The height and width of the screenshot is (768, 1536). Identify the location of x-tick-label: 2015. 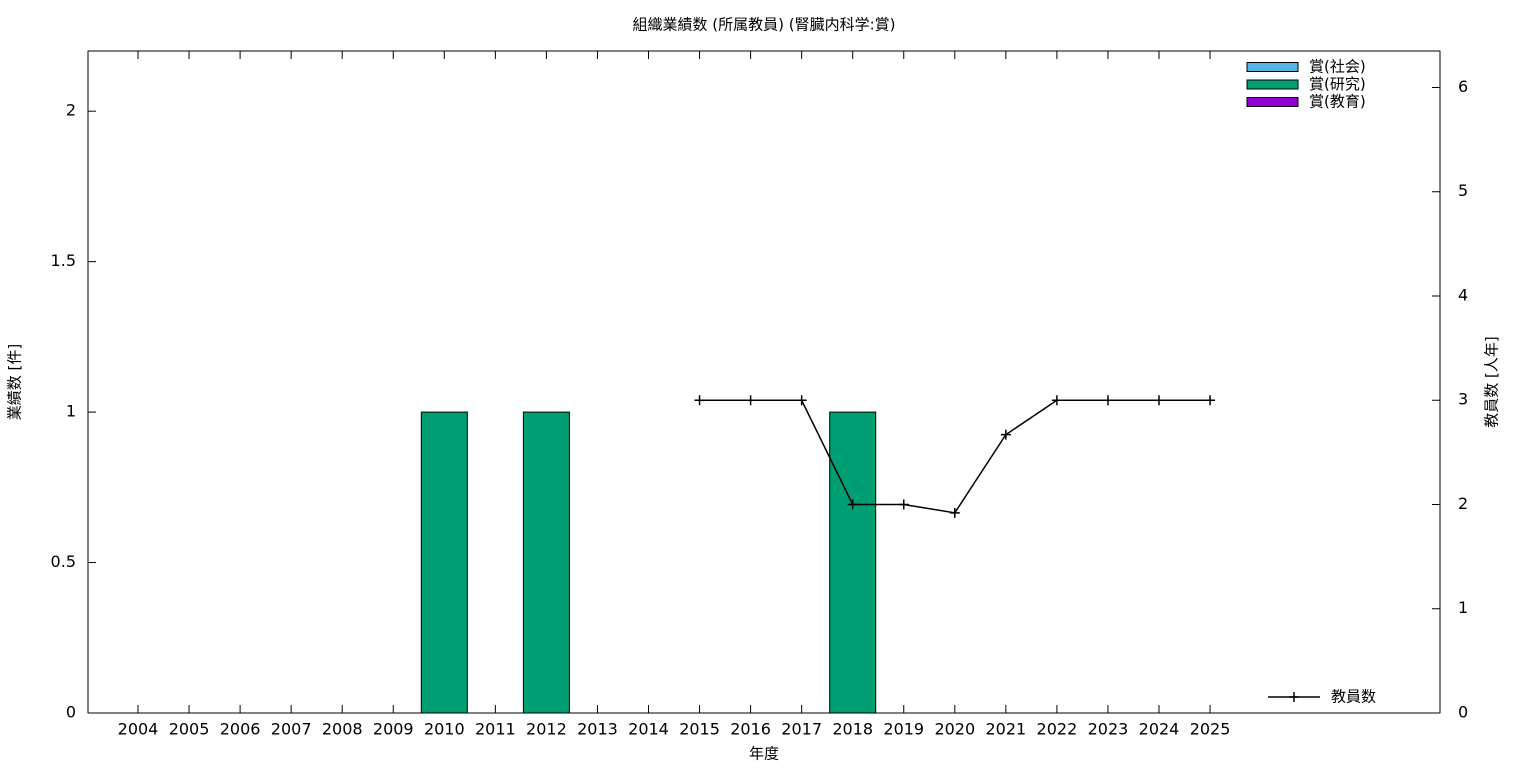
(699, 729).